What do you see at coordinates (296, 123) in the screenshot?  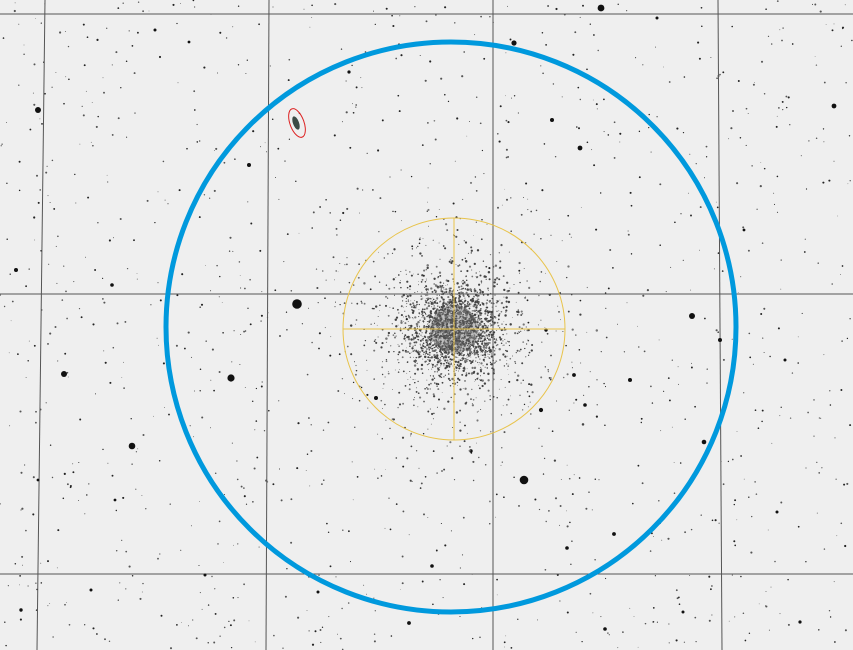 I see `galaxy-object` at bounding box center [296, 123].